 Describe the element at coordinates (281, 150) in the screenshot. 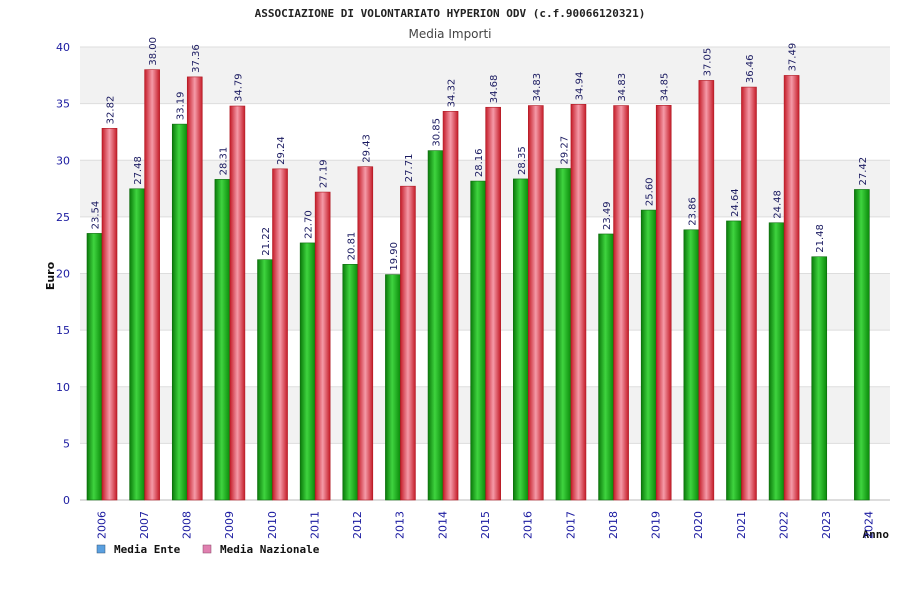

I see `data-label: 29.24` at that location.